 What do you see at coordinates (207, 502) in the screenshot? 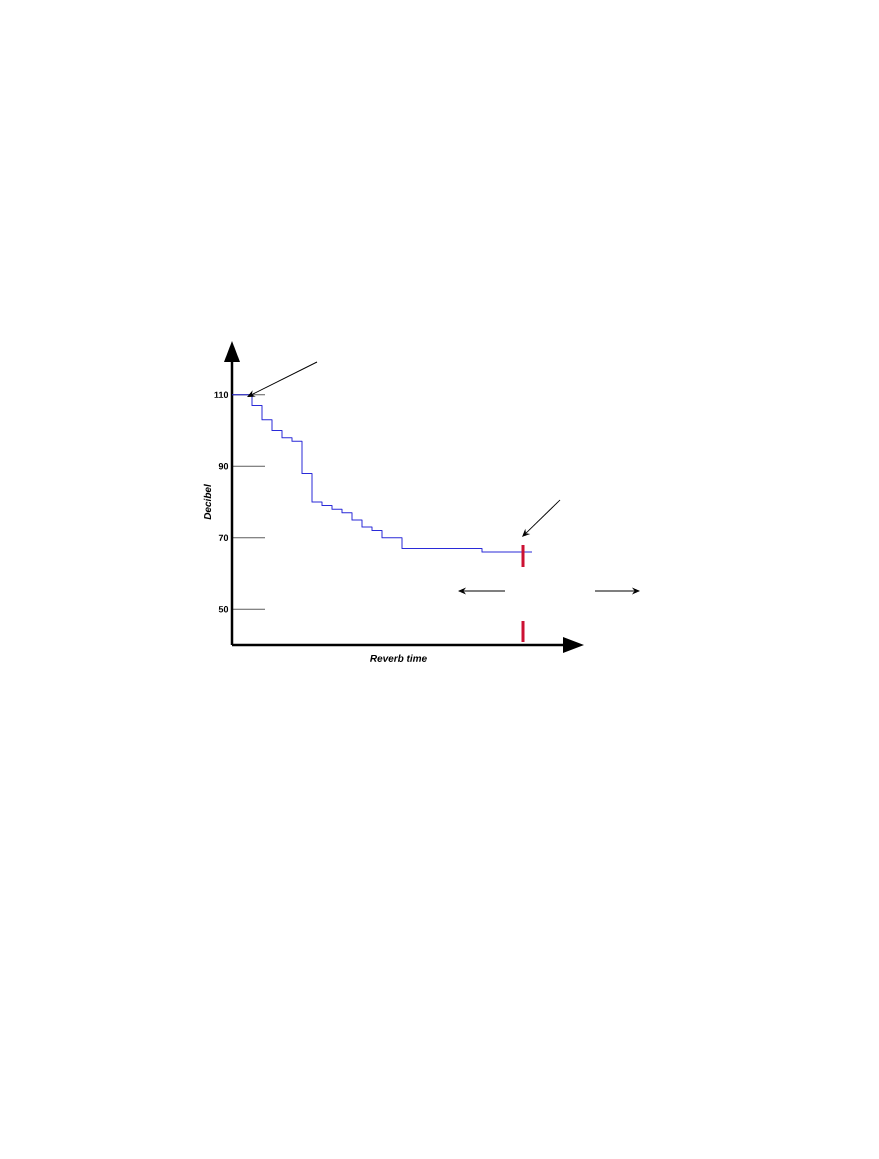
I see `y-axis-title: Decibel` at bounding box center [207, 502].